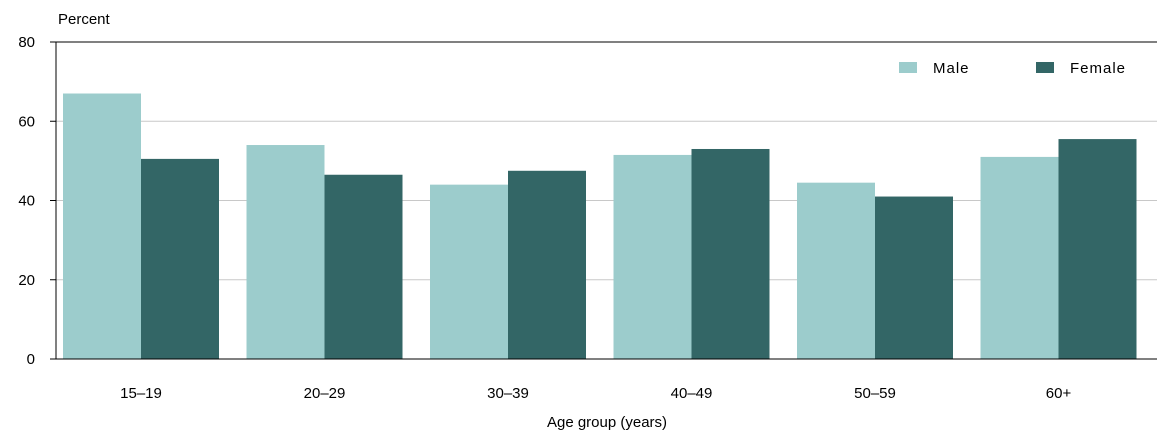 This screenshot has width=1157, height=436. Describe the element at coordinates (26, 121) in the screenshot. I see `y-tick-label: 60` at that location.